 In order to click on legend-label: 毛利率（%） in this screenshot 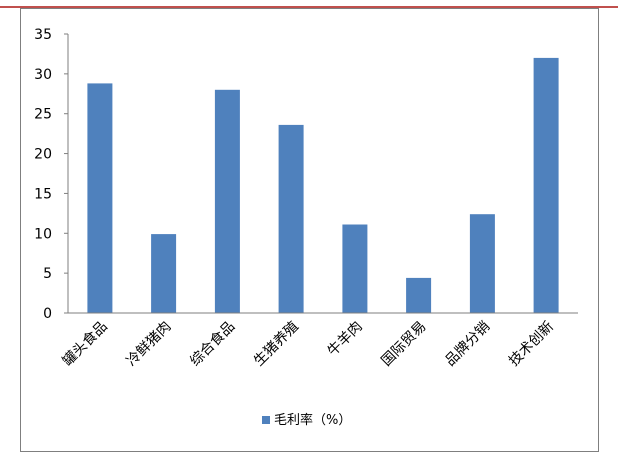, I will do `click(312, 420)`.